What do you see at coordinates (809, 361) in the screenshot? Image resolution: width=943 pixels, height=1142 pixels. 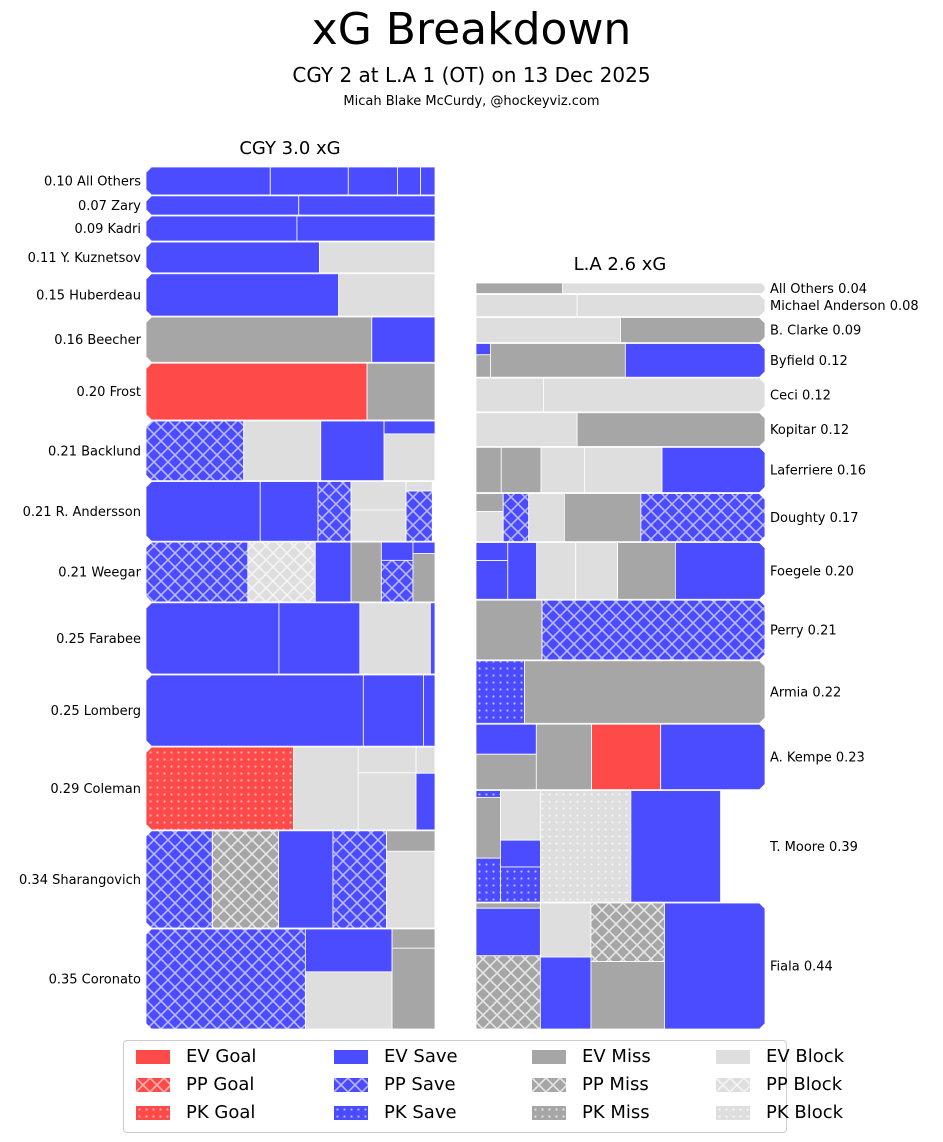 I see `player-label: Byfield 0.12` at bounding box center [809, 361].